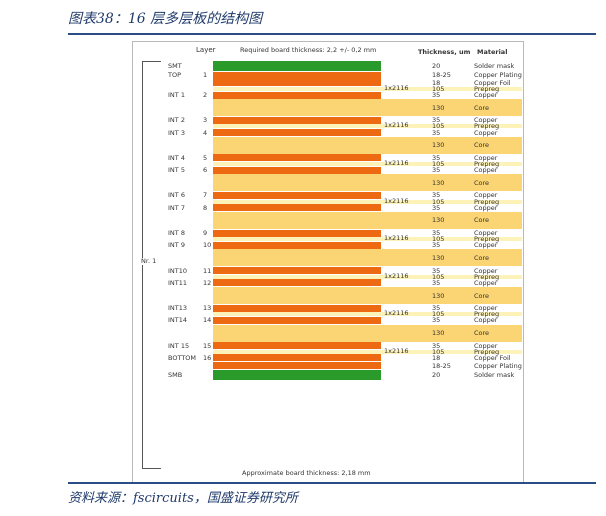 The height and width of the screenshot is (516, 606). What do you see at coordinates (176, 95) in the screenshot?
I see `layer-name: INT 1` at bounding box center [176, 95].